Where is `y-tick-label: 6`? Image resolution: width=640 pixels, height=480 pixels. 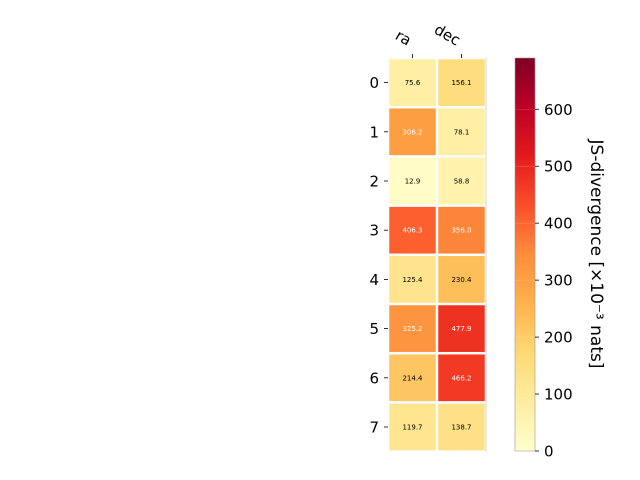
y-tick-label: 6 is located at coordinates (374, 378).